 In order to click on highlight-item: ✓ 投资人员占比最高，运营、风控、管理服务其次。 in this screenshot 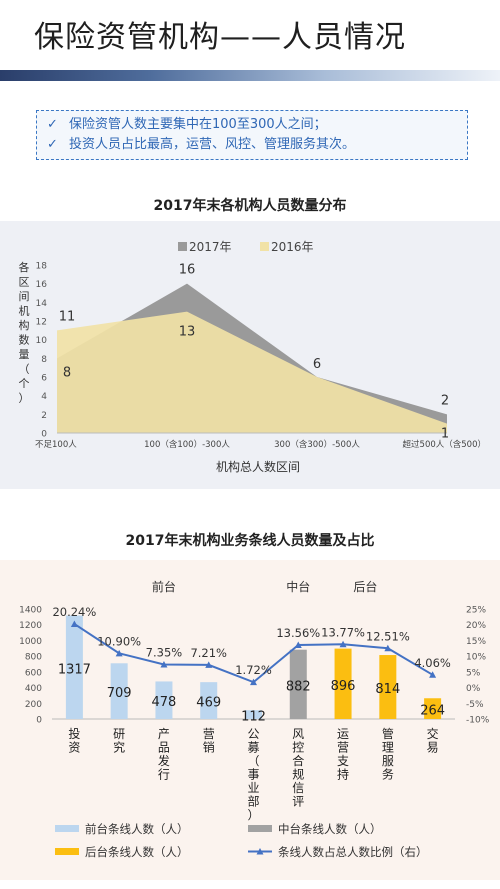, I will do `click(252, 145)`.